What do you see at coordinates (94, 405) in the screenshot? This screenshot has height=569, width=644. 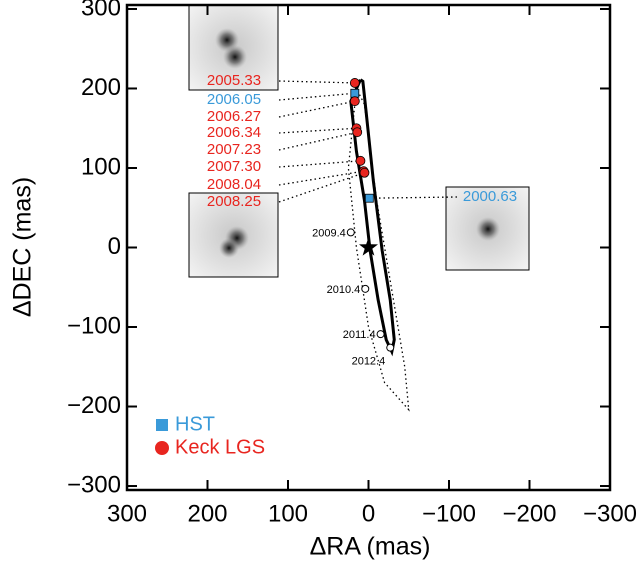 I see `y-tick-label: −200` at bounding box center [94, 405].